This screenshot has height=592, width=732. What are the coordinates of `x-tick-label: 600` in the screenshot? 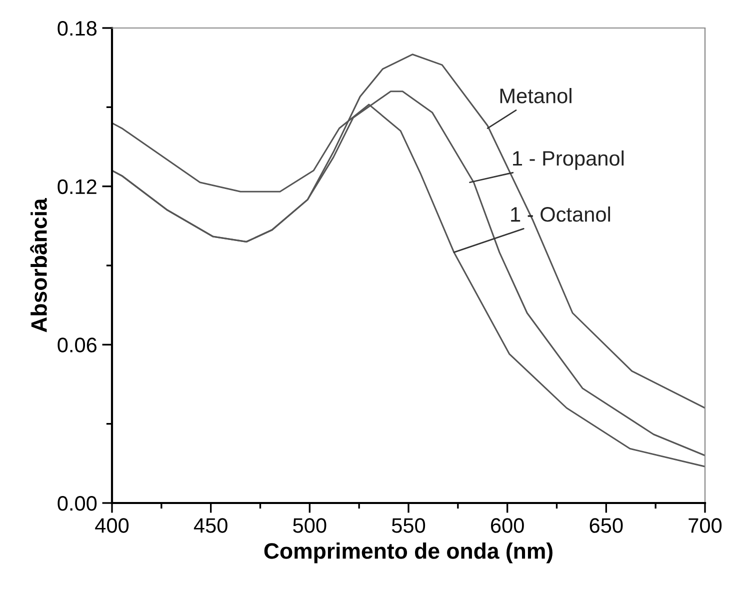 It's located at (507, 525).